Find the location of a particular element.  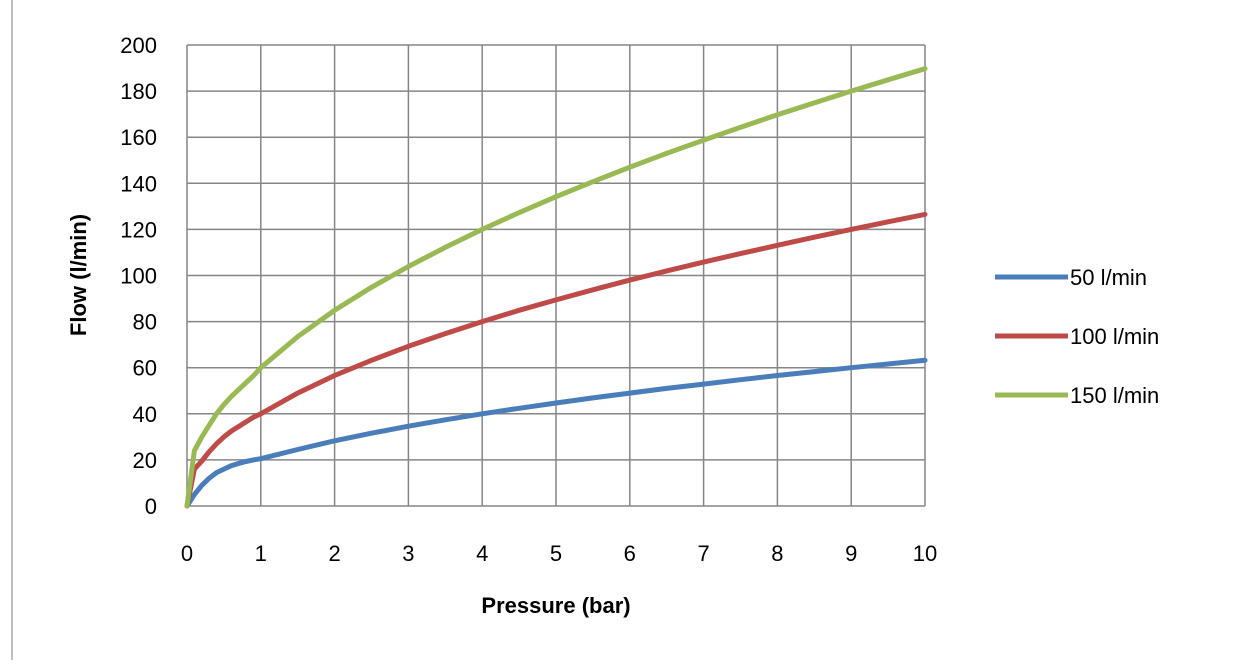

x-tick-label: 1 is located at coordinates (261, 553).